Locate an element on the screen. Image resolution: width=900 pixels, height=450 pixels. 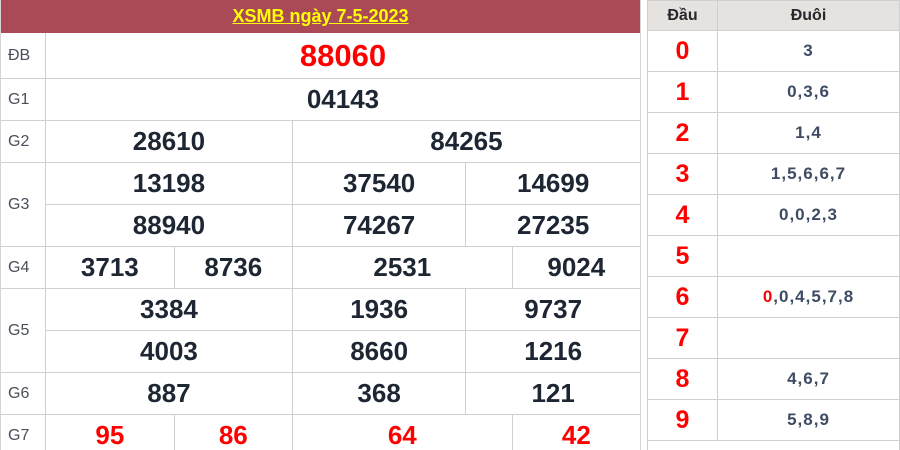
dau-duoi-header: Đầu Đuôi is located at coordinates (773, 16).